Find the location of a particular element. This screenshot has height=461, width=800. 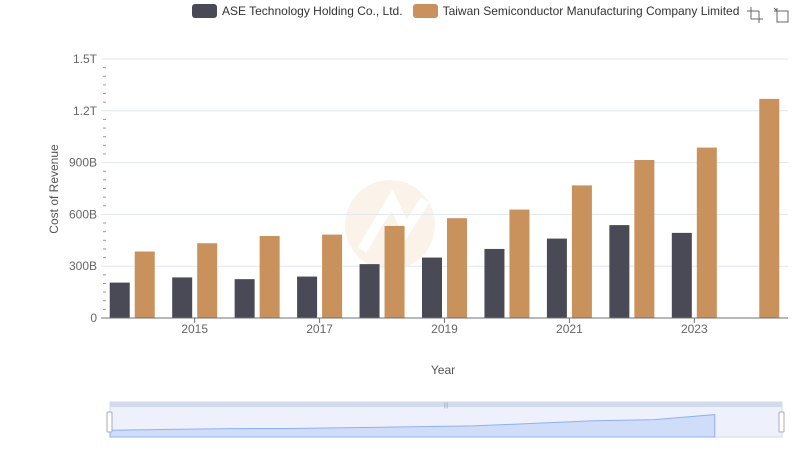

x-tick-label: 2019 is located at coordinates (444, 329).